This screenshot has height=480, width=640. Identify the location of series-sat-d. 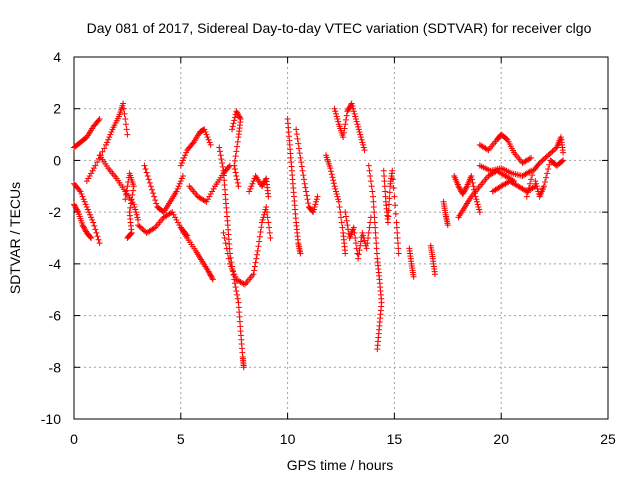
(107, 142).